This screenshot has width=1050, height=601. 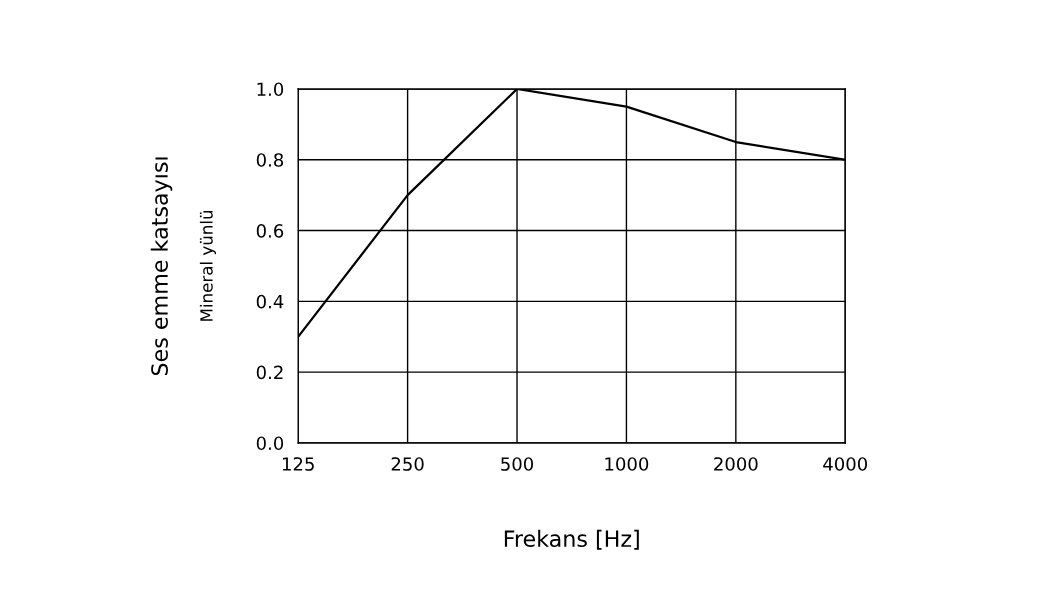 What do you see at coordinates (407, 464) in the screenshot?
I see `x-tick-label: 250` at bounding box center [407, 464].